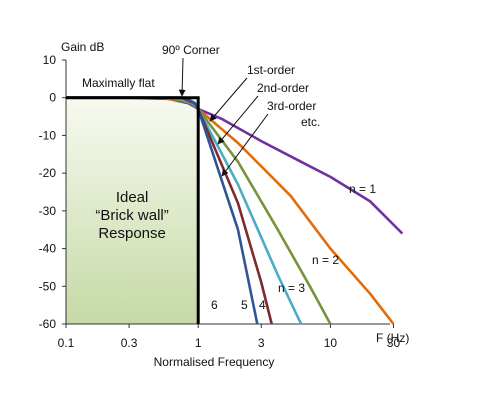 The height and width of the screenshot is (413, 479). Describe the element at coordinates (191, 50) in the screenshot. I see `annotation-90-corner: 90º Corner` at that location.